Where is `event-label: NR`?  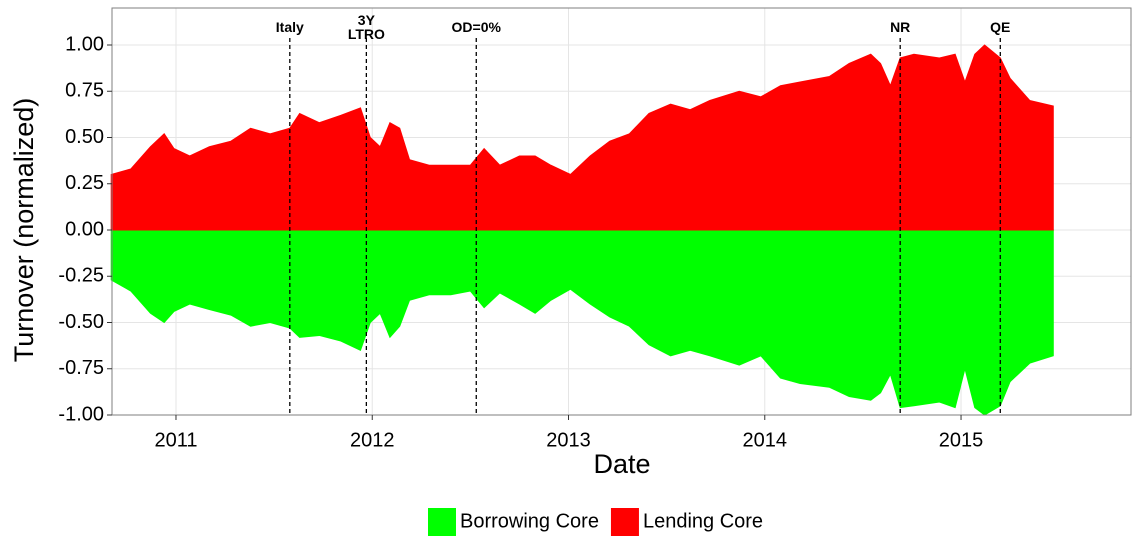
event-label: NR is located at coordinates (900, 27).